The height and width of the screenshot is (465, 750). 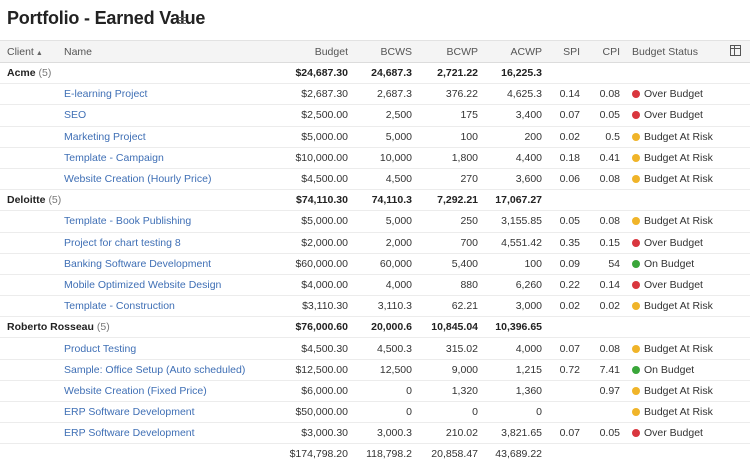 I want to click on group-count: (5), so click(x=103, y=327).